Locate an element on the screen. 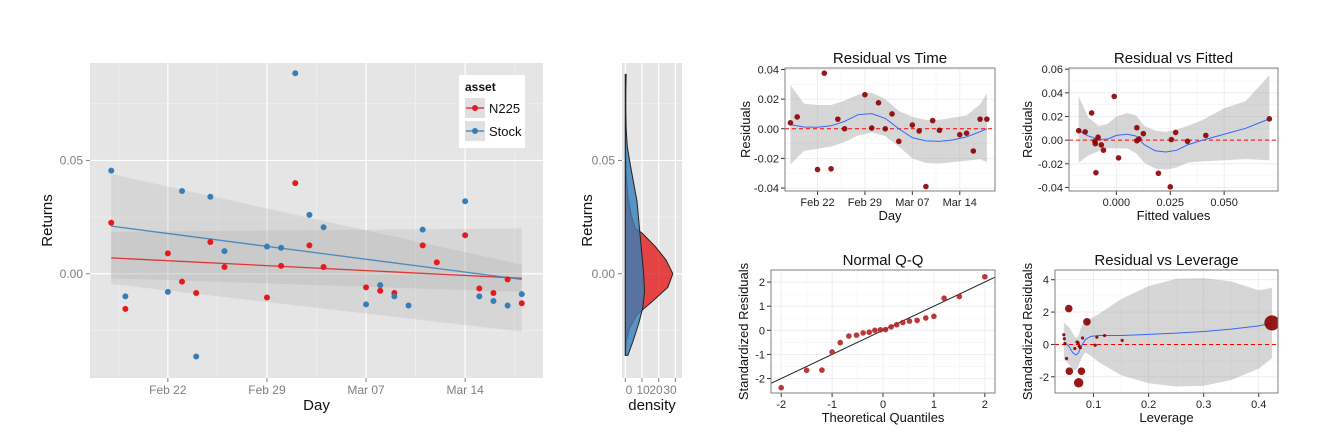 The width and height of the screenshot is (1318, 436). legend: asset N225 Stock is located at coordinates (492, 111).